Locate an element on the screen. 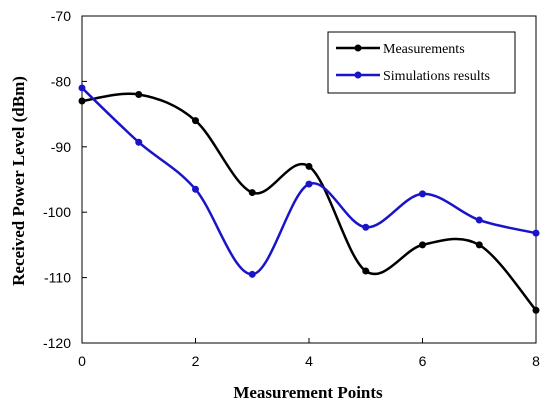  x-axis: 0 2 4 6 8 is located at coordinates (309, 353).